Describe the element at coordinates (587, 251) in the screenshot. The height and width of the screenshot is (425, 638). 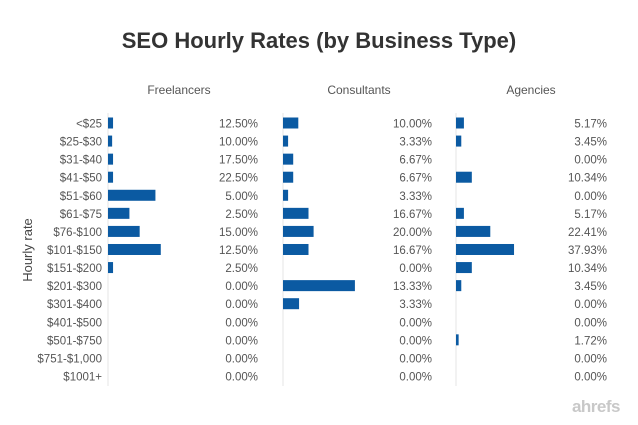
I see `data-label: 37.93%` at that location.